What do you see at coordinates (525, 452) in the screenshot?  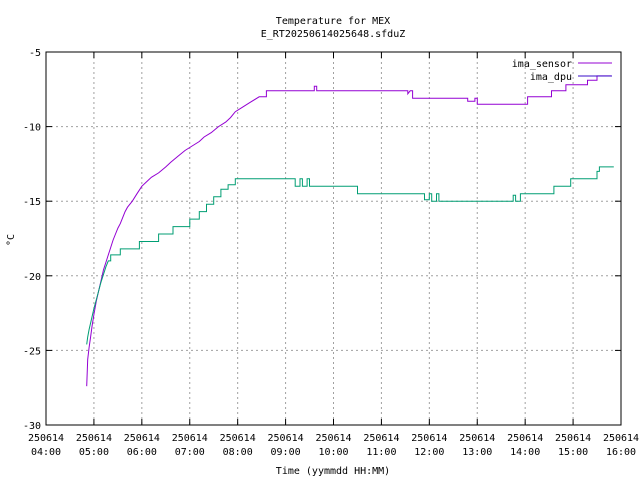 I see `x-tick-label-time: 14:00` at bounding box center [525, 452].